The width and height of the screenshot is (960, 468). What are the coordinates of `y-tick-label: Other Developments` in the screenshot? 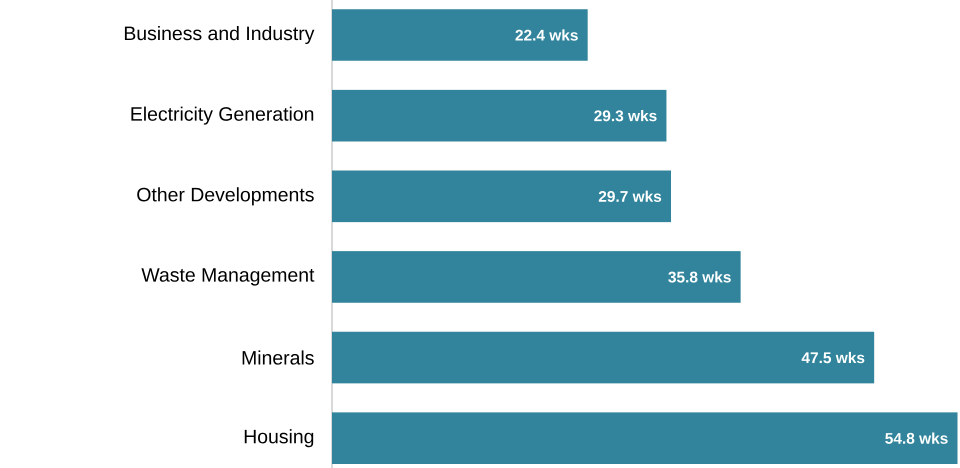 It's located at (225, 196).